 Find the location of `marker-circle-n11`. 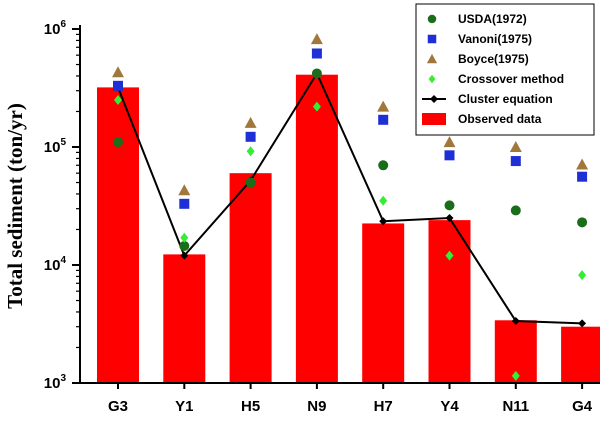

marker-circle-n11 is located at coordinates (515, 210).